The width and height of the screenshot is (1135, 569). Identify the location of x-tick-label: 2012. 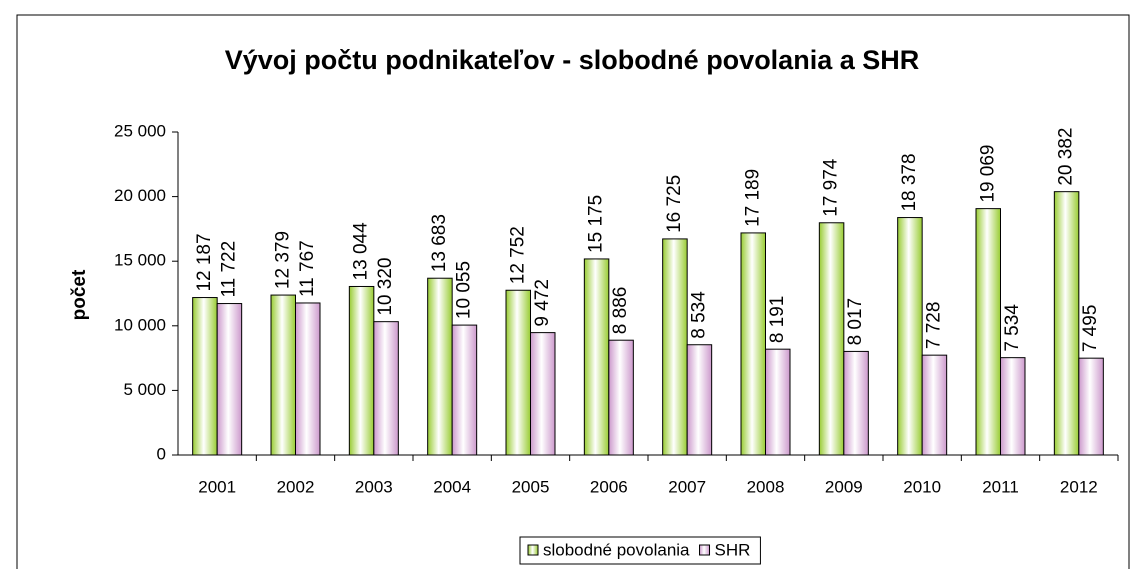
(1079, 486).